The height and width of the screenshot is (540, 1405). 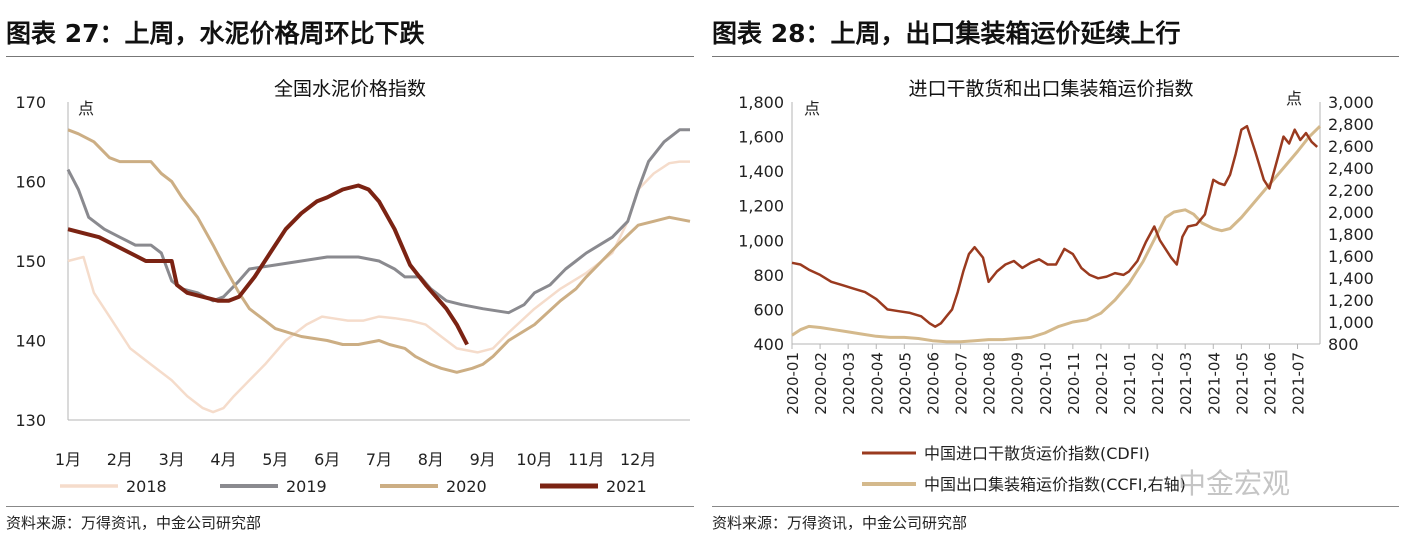 I want to click on left-legend-label-2020: 2020, so click(x=466, y=486).